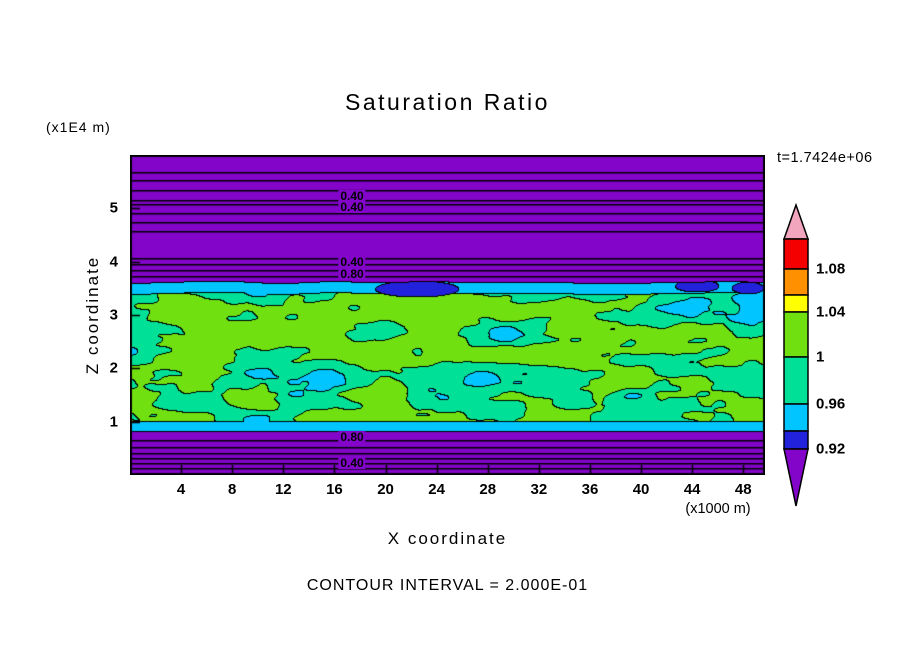 This screenshot has width=904, height=654. Describe the element at coordinates (796, 380) in the screenshot. I see `colorbar-segment-spring_green` at that location.